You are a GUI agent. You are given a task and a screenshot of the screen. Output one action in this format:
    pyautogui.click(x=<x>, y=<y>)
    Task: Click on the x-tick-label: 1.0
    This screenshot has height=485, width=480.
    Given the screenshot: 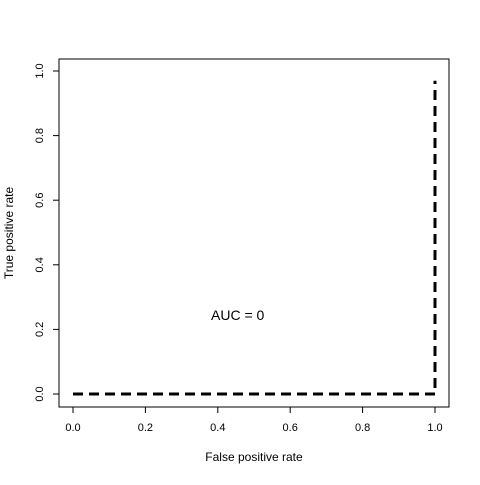 What is the action you would take?
    pyautogui.click(x=434, y=428)
    